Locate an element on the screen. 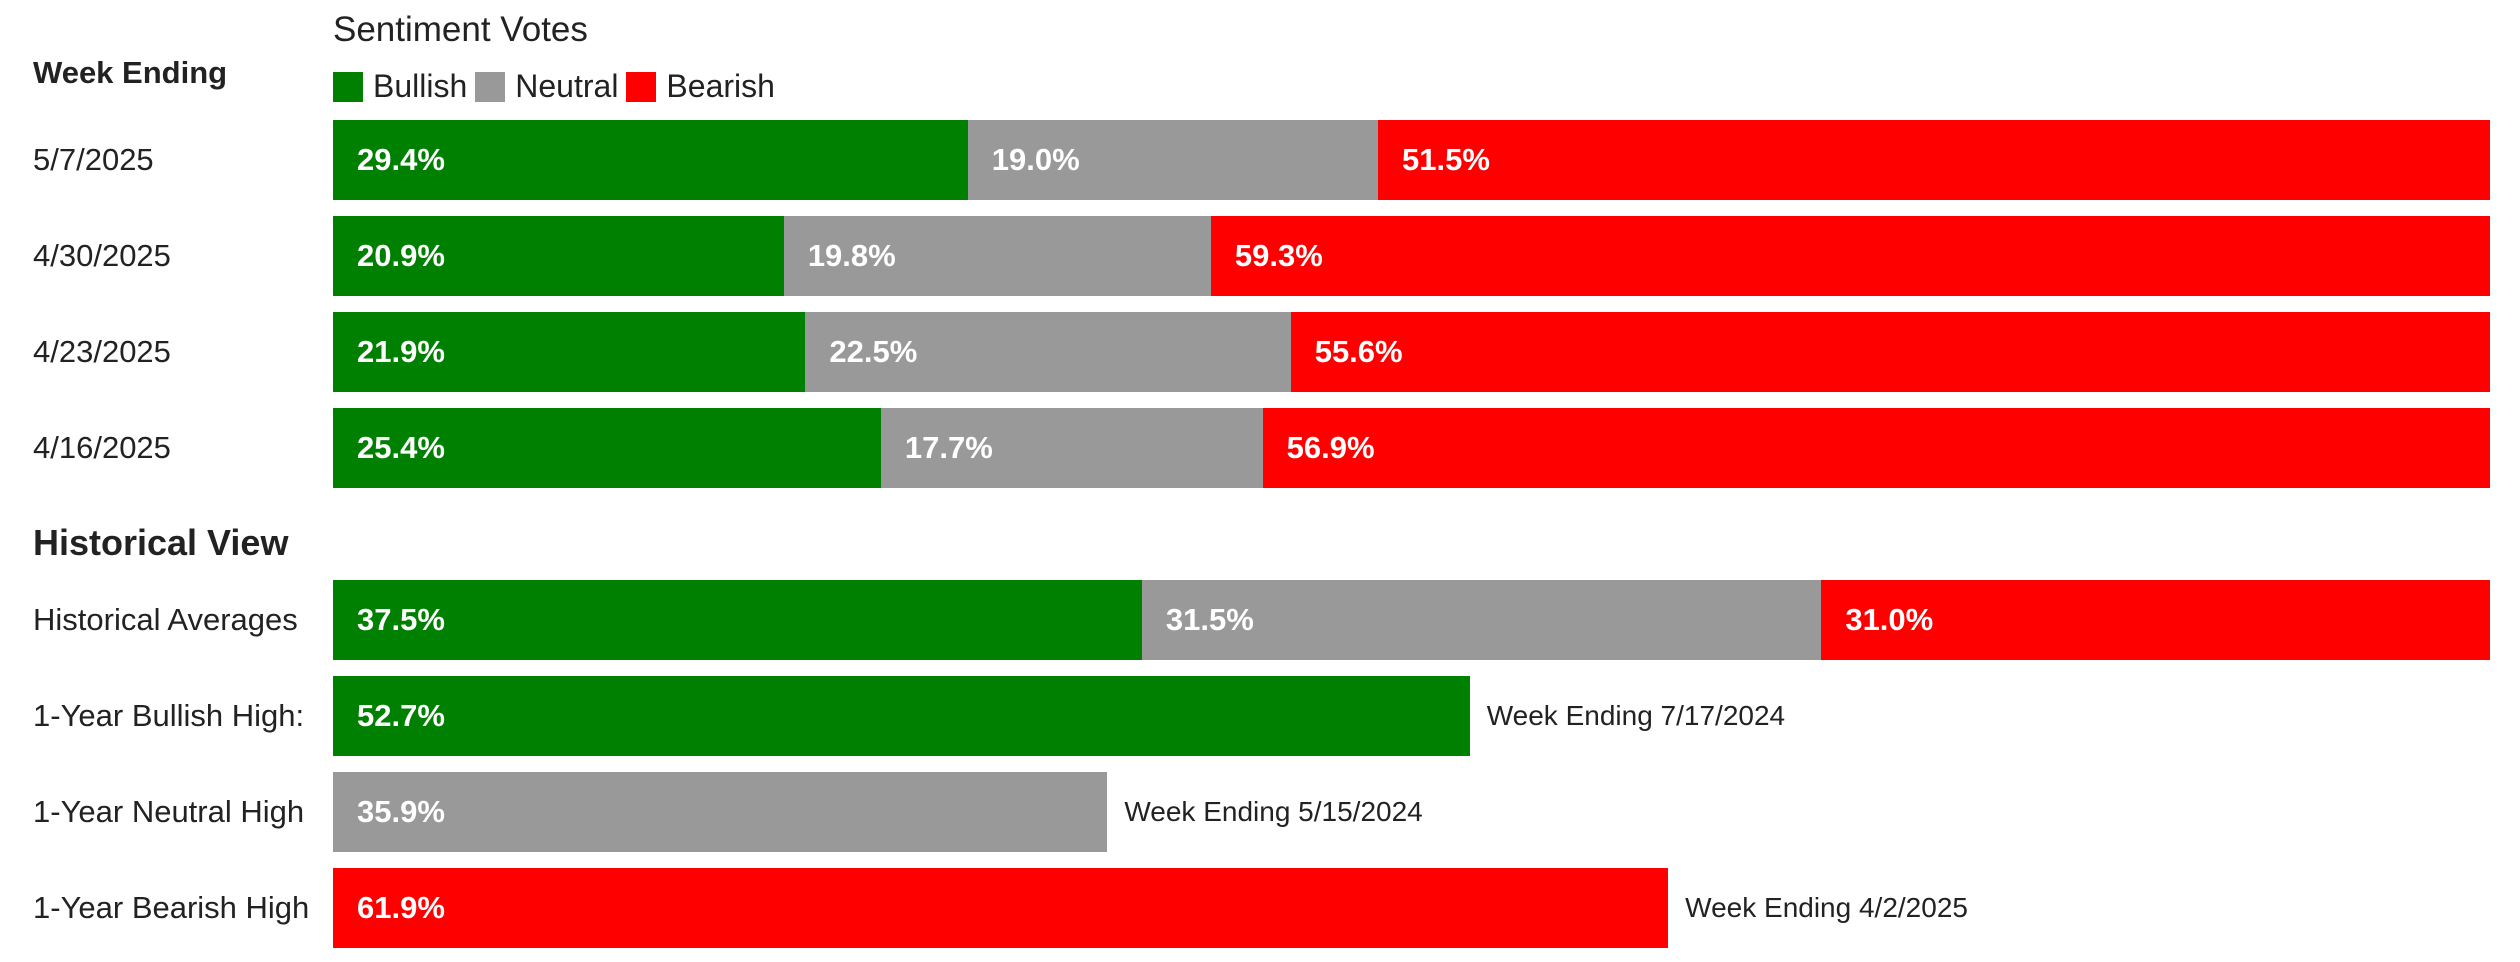  legend-item-bullish: Bullish is located at coordinates (400, 86).